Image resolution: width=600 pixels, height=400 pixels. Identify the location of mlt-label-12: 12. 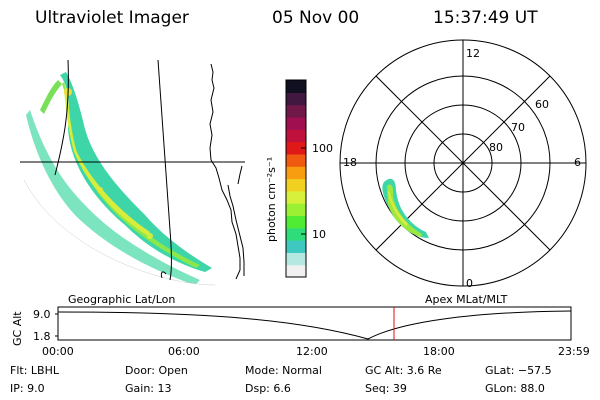
(473, 53).